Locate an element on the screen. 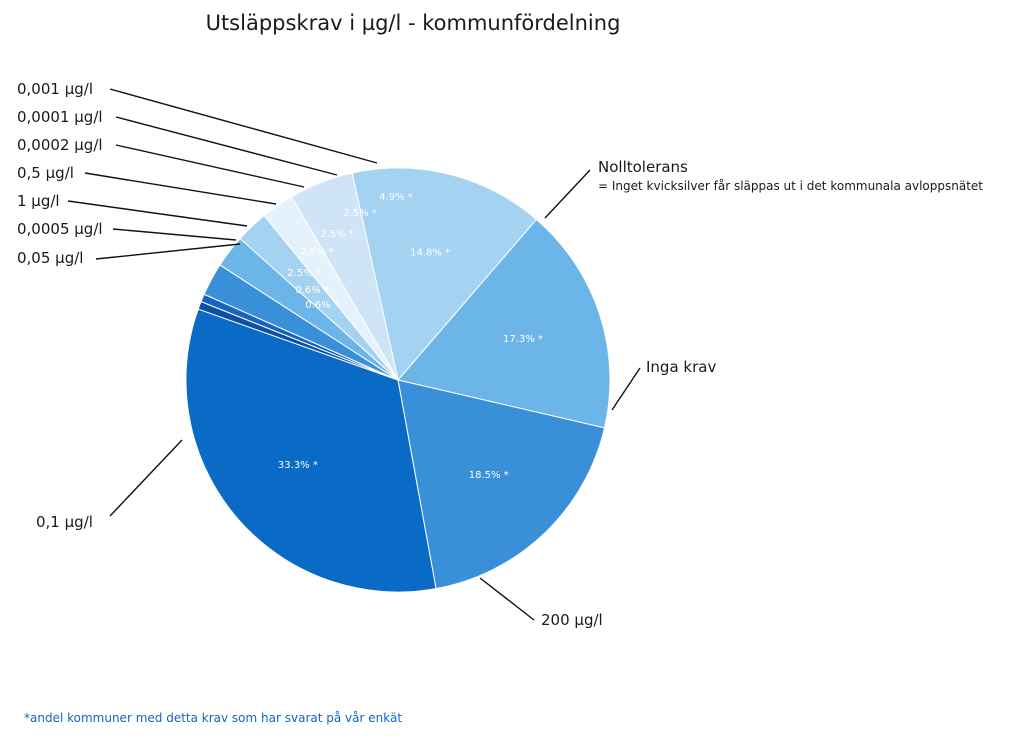  slice-value-label: 17.3% * is located at coordinates (523, 339).